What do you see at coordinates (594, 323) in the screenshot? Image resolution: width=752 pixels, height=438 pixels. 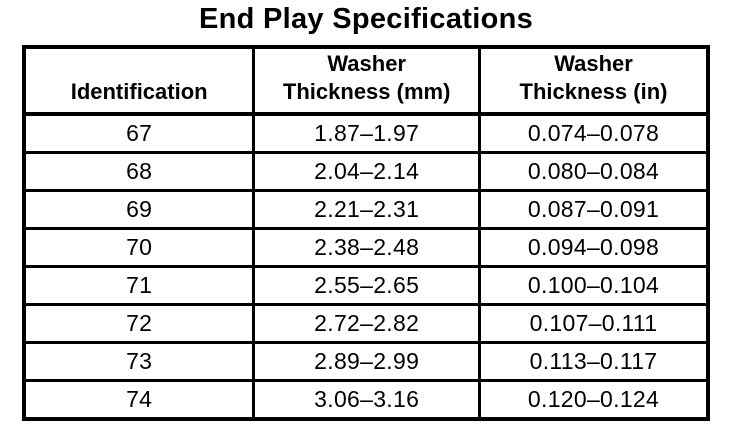 I see `thickness-in-cell: 0.107–0.111` at bounding box center [594, 323].